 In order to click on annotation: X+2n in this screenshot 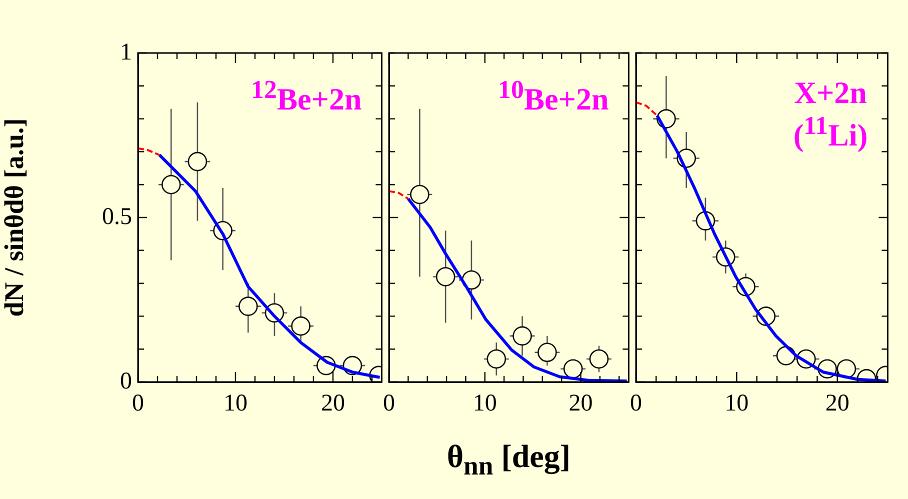, I will do `click(830, 93)`.